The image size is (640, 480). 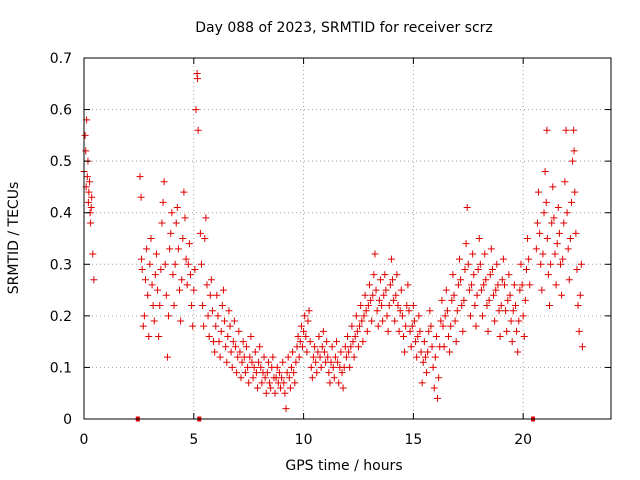 What do you see at coordinates (61, 317) in the screenshot?
I see `y-tick-label: 0.2` at bounding box center [61, 317].